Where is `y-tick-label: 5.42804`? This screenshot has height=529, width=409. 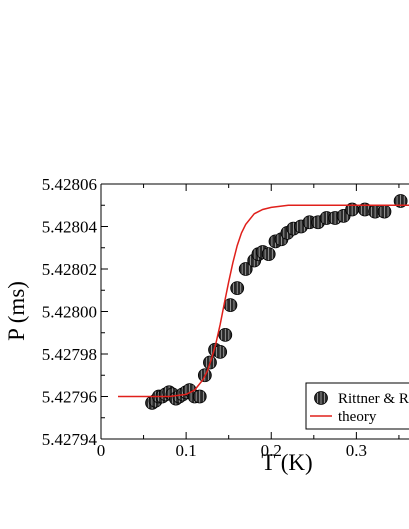
y-tick-label: 5.42804 is located at coordinates (70, 227).